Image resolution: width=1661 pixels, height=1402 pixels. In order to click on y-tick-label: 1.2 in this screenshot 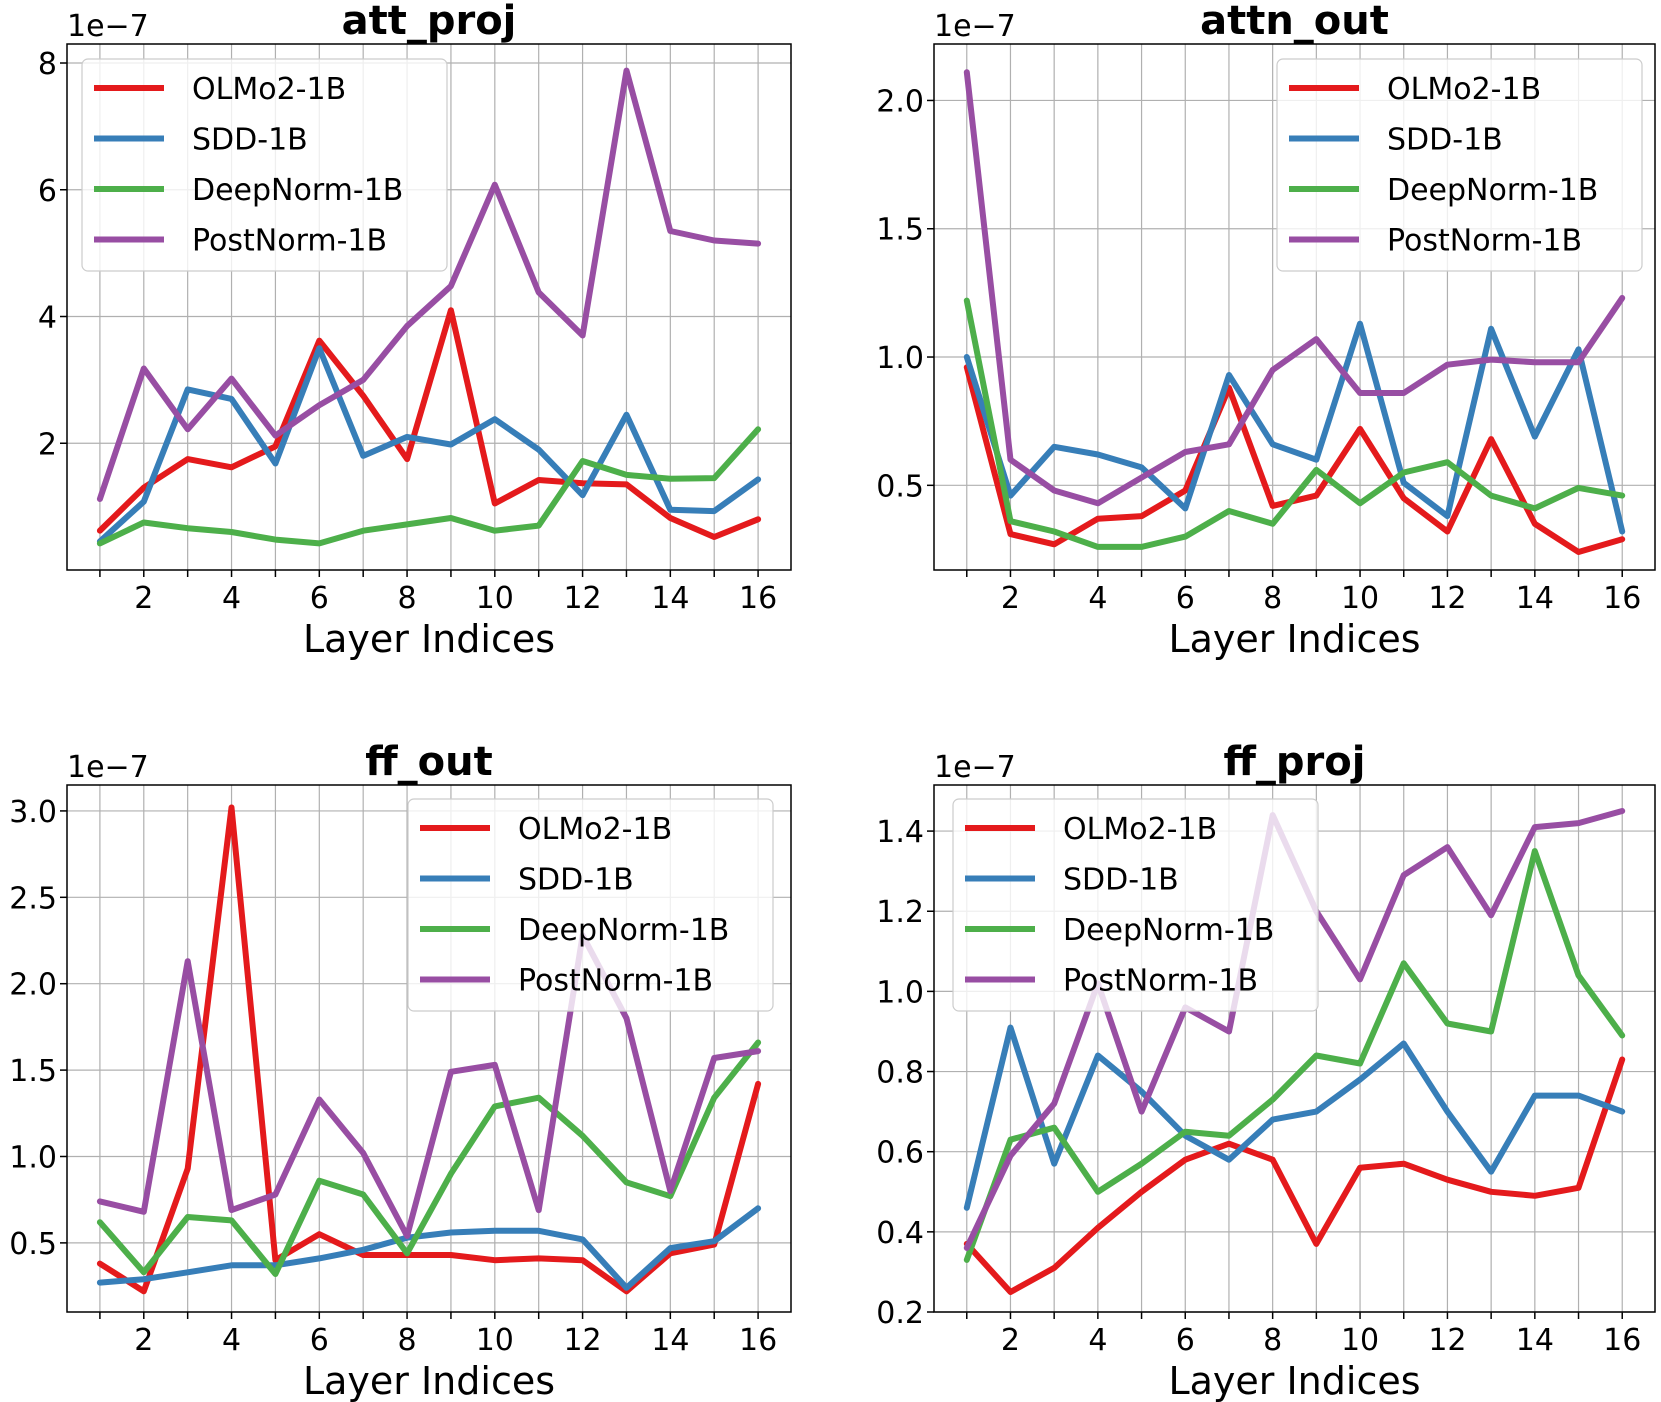, I will do `click(900, 912)`.